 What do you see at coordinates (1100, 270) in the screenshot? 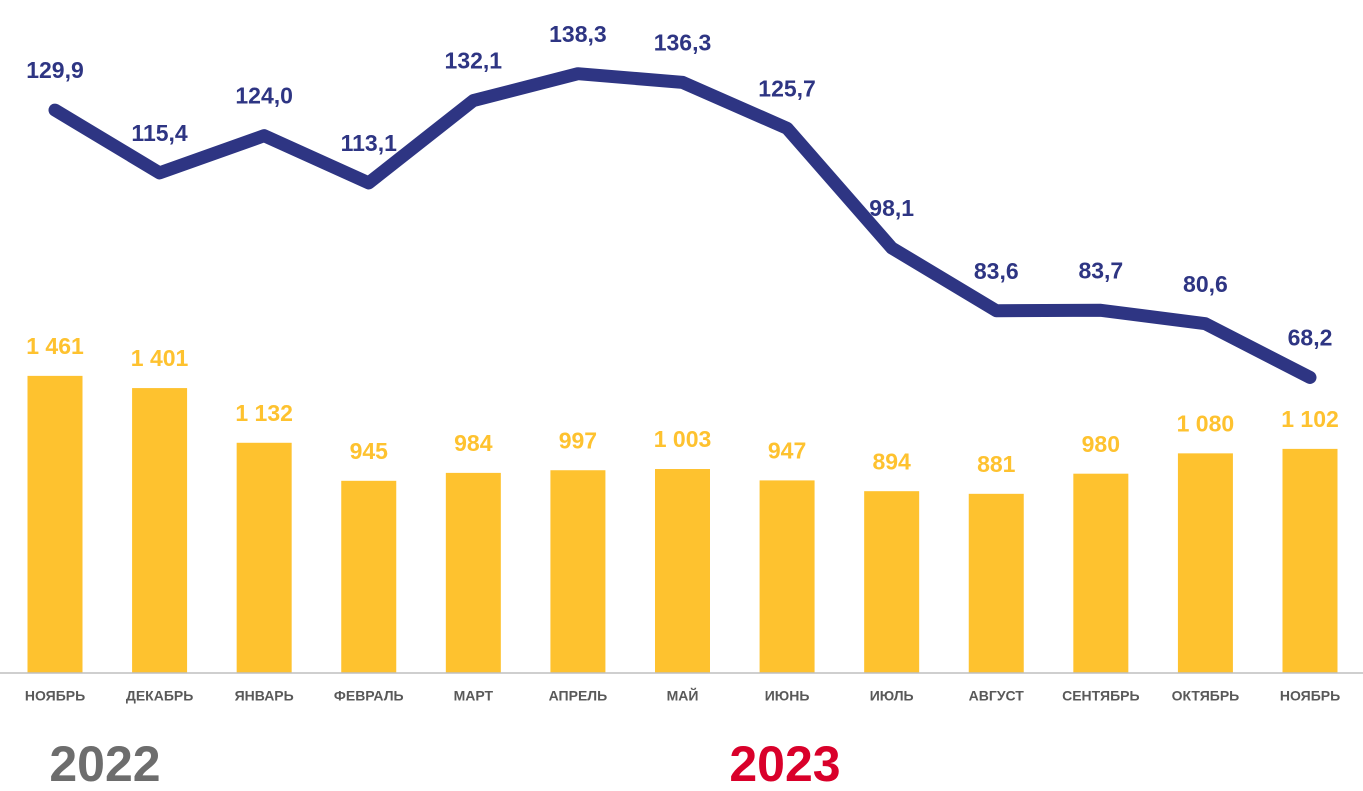
I see `data-label: 83,7` at bounding box center [1100, 270].